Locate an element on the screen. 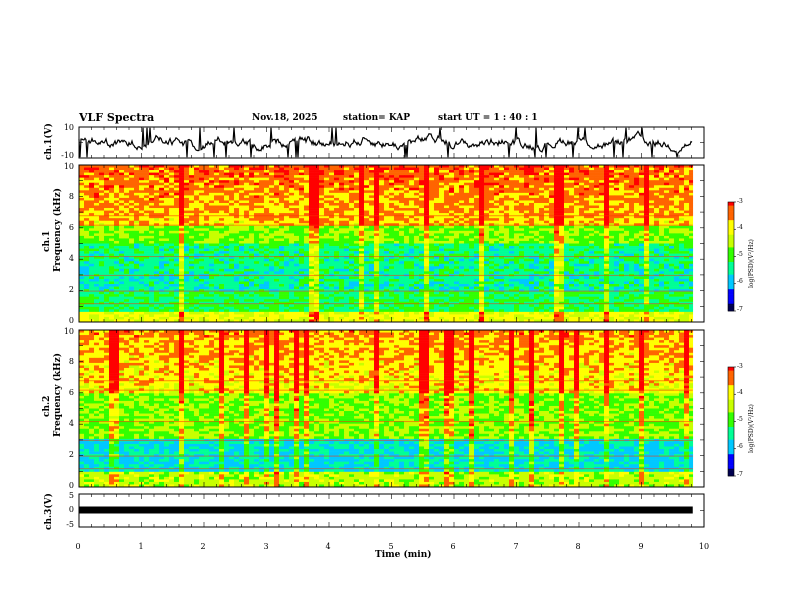 Image resolution: width=792 pixels, height=612 pixels. xtick-0: 0 is located at coordinates (78, 546).